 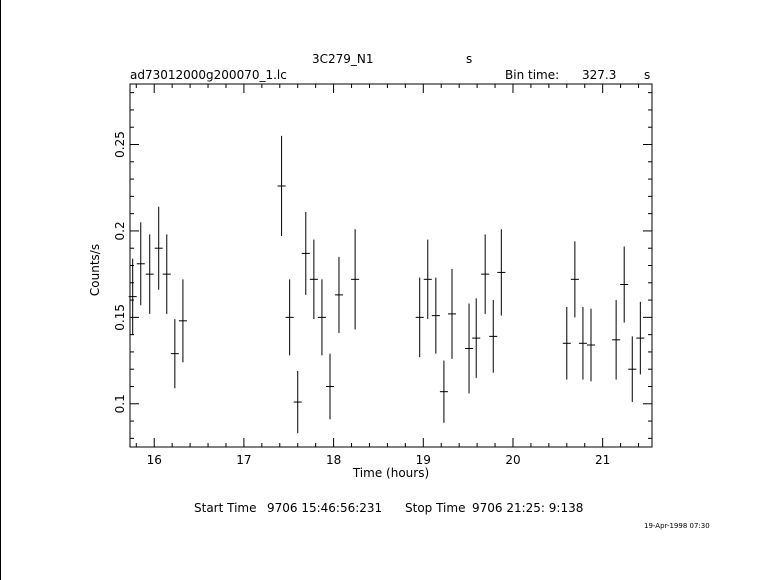 I want to click on bin-time-unit: s, so click(x=647, y=75).